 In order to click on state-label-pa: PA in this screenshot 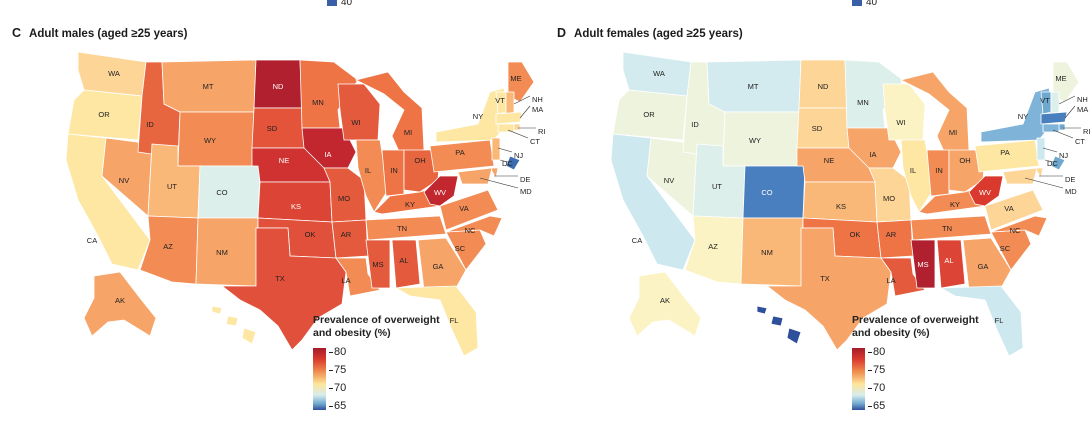, I will do `click(1004, 152)`.